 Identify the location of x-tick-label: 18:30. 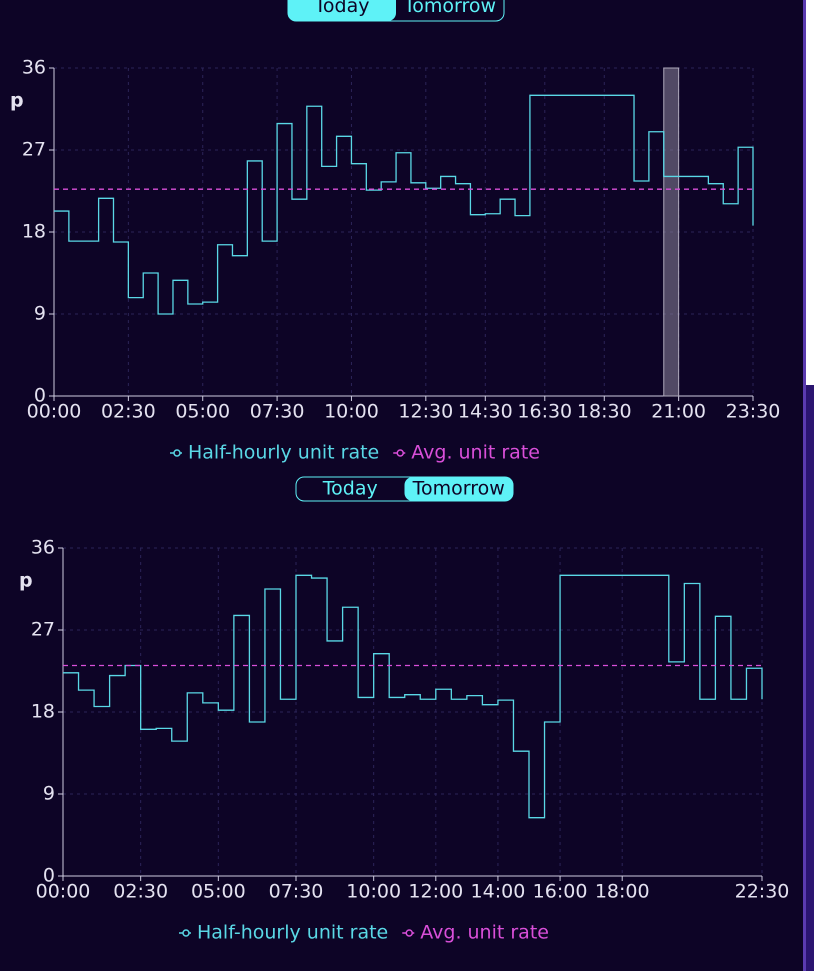
(604, 412).